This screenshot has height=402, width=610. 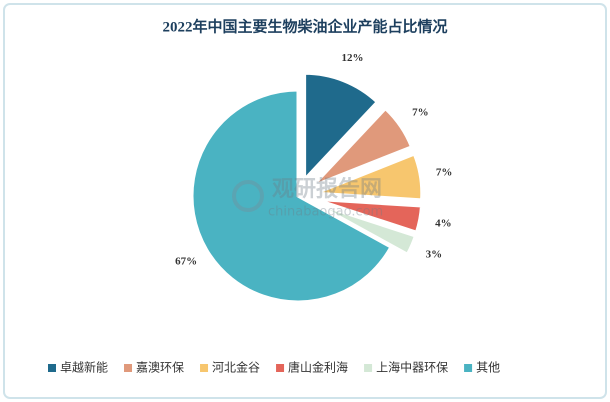 I want to click on watermark: 观研报告网 chinabaogao.com, so click(x=307, y=198).